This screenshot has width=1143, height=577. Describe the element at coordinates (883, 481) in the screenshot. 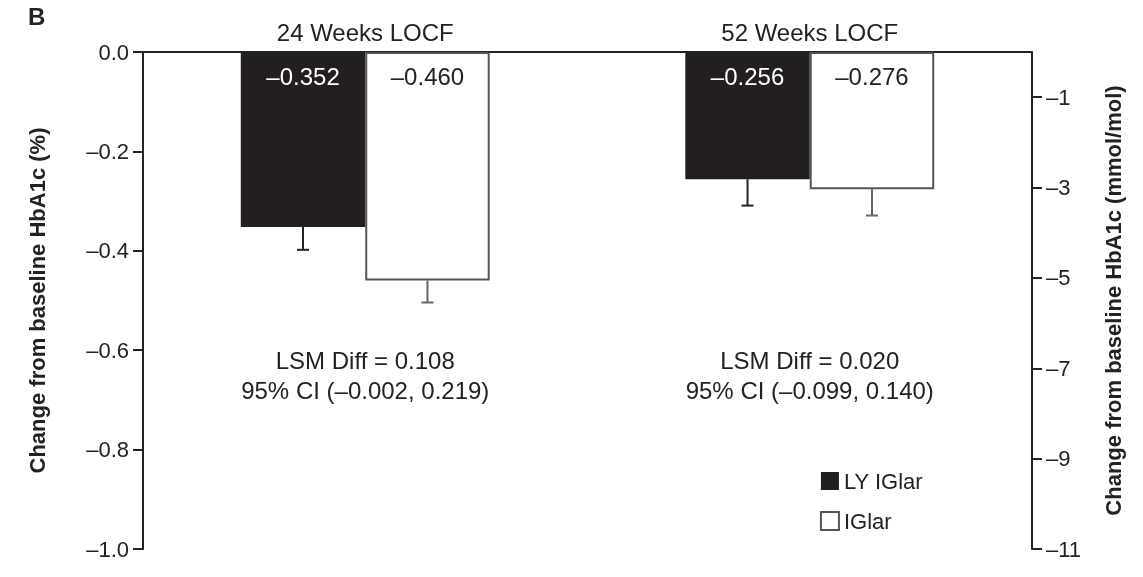

I see `legend-label: LY IGlar` at that location.